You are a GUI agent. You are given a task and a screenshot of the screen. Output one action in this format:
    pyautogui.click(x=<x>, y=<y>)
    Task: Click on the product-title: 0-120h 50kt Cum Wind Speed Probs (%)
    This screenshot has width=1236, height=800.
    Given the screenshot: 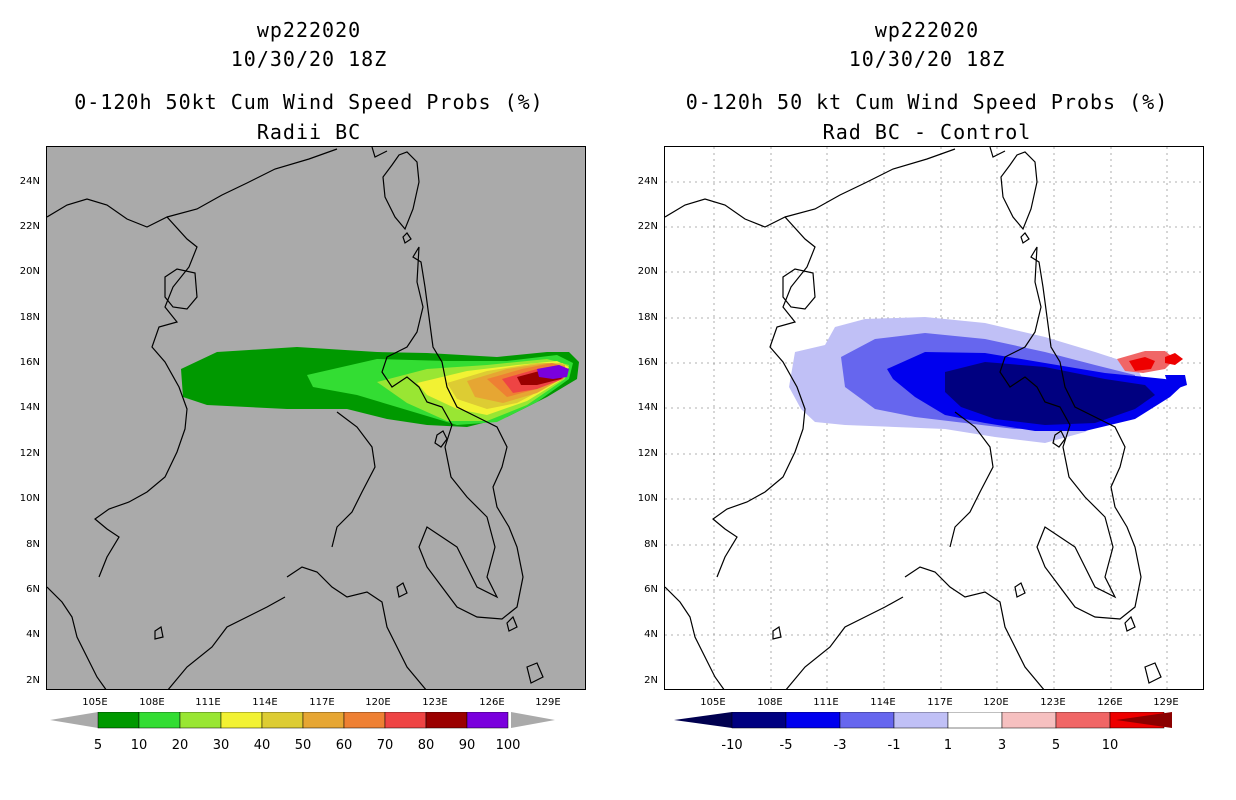 What is the action you would take?
    pyautogui.click(x=309, y=102)
    